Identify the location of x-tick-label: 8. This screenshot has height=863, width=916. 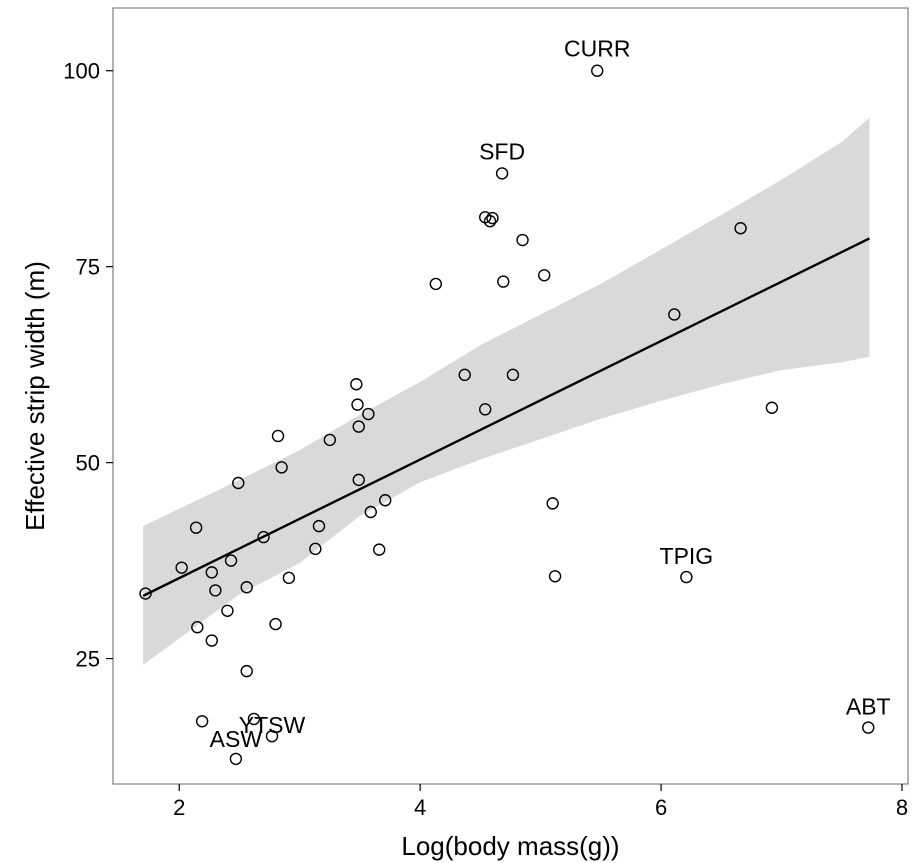
(902, 807).